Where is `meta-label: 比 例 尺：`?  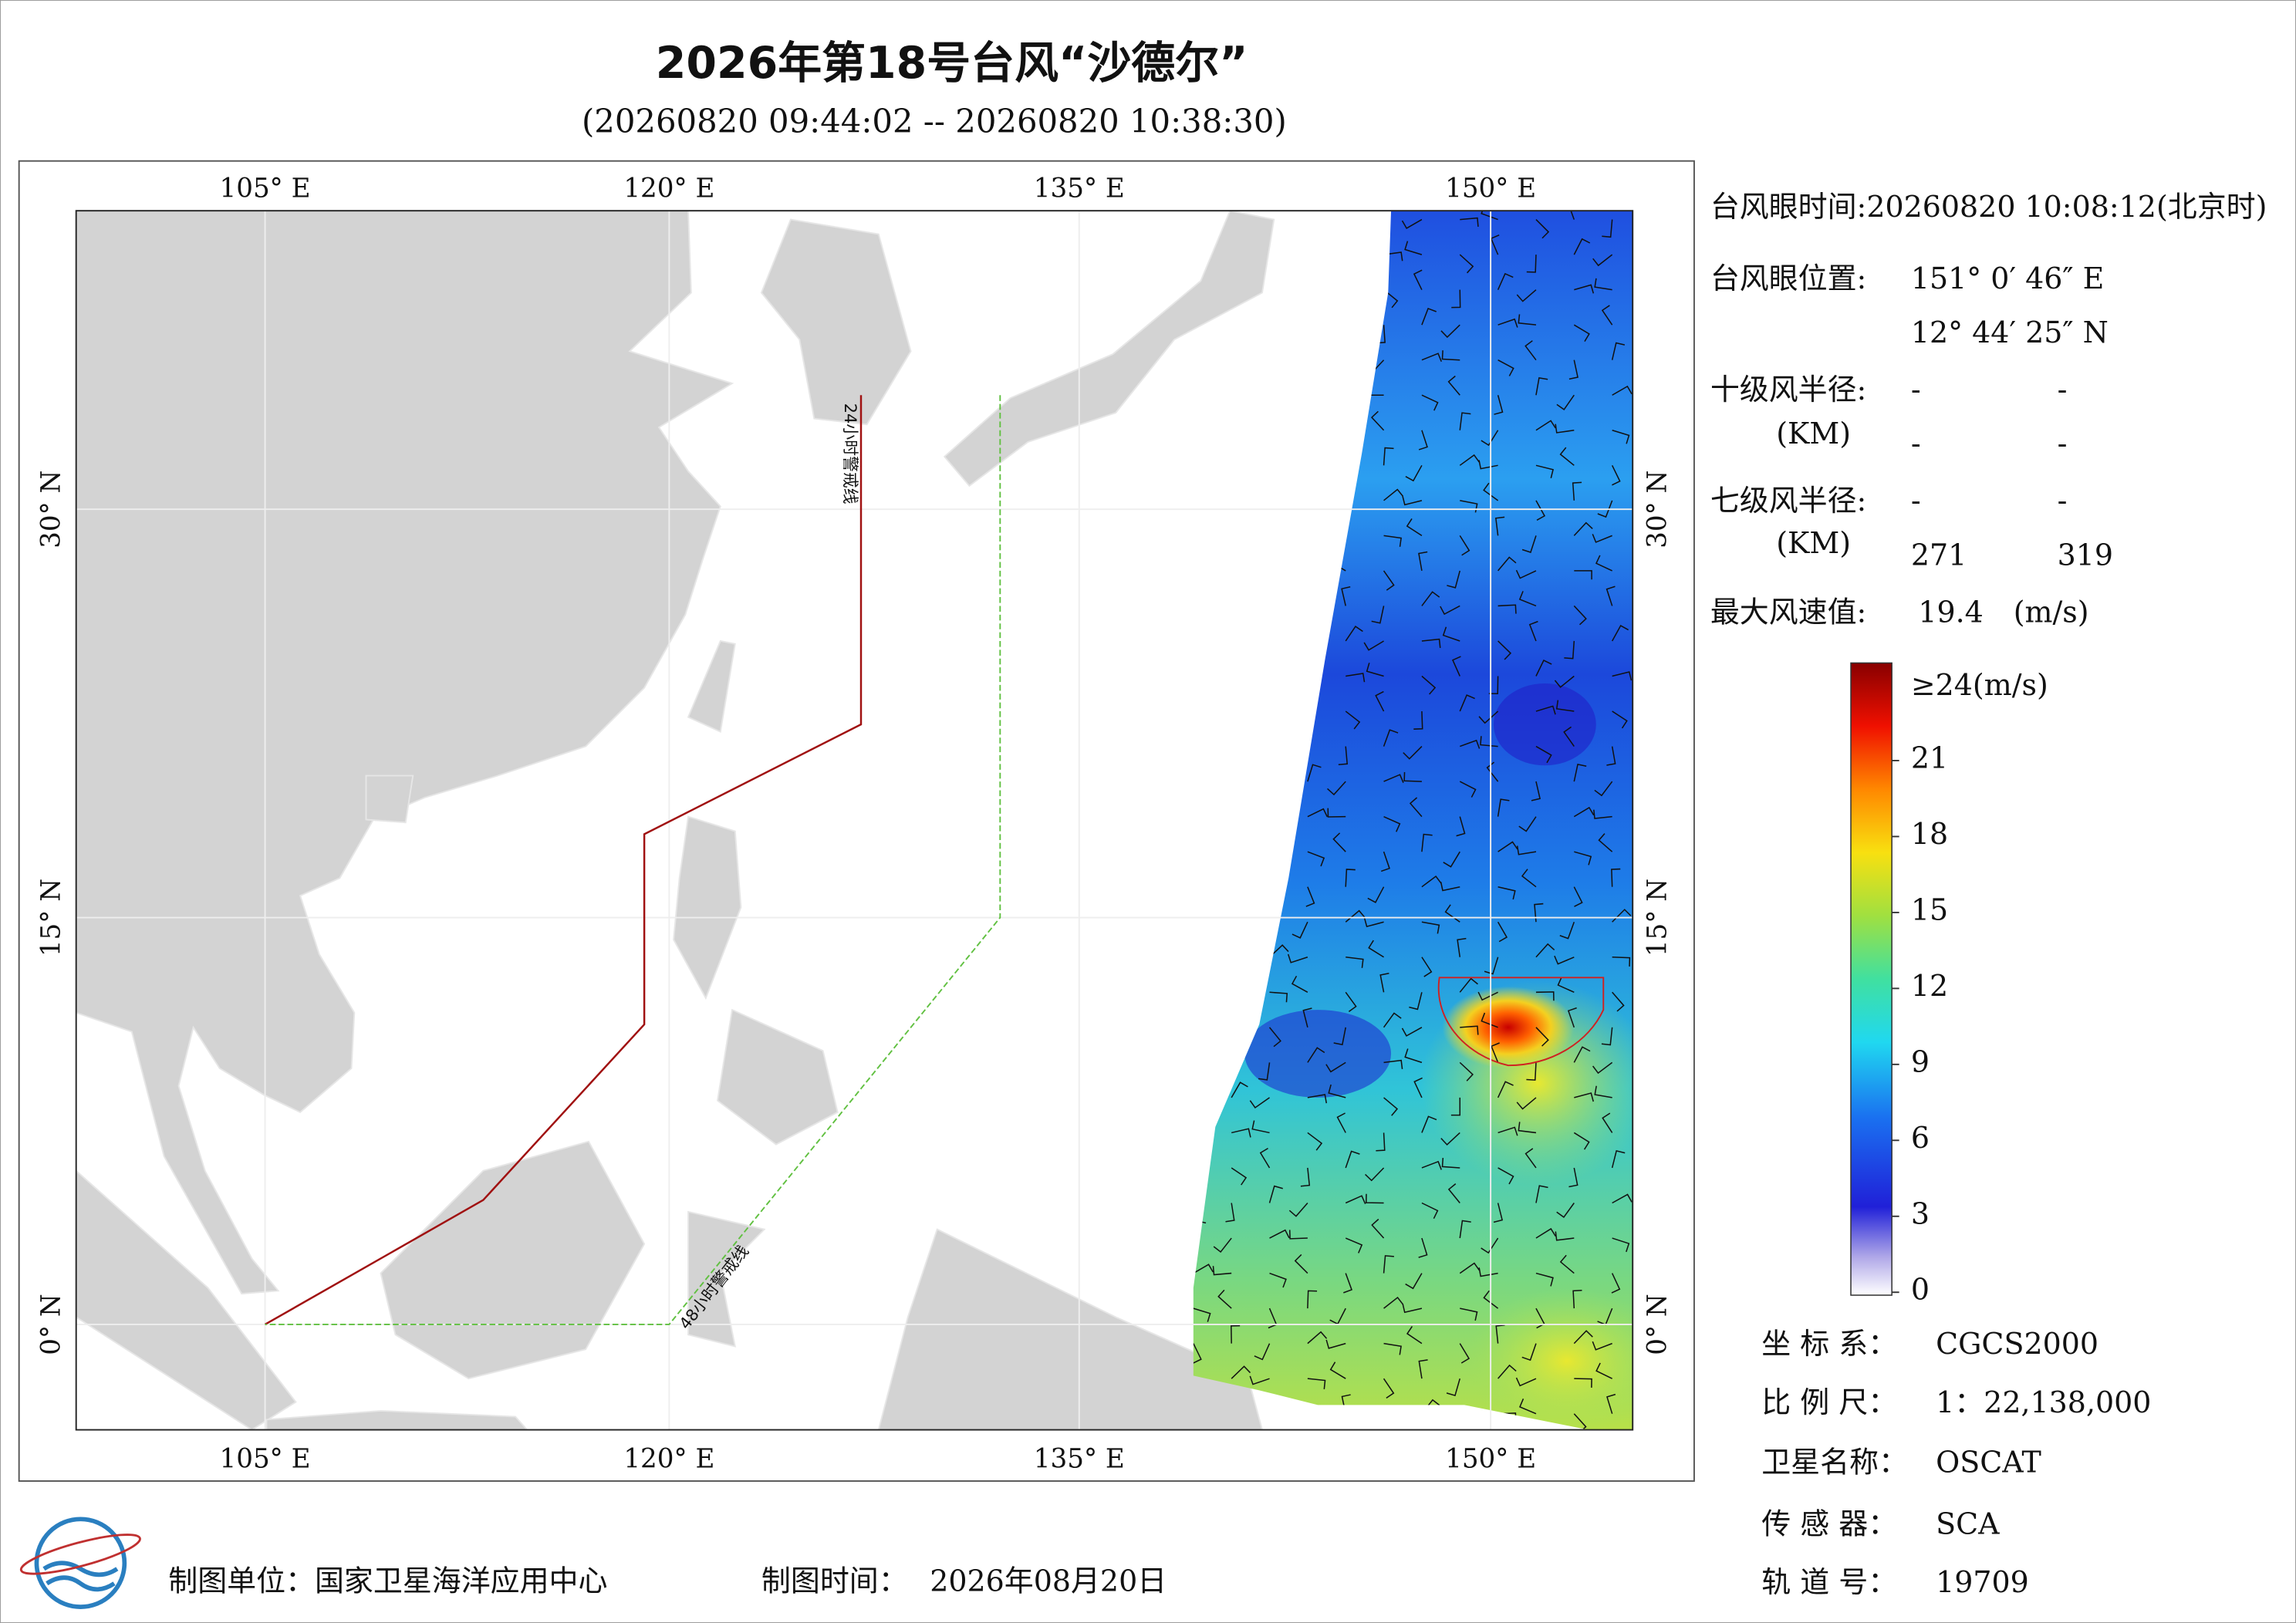 meta-label: 比 例 尺： is located at coordinates (1829, 1402).